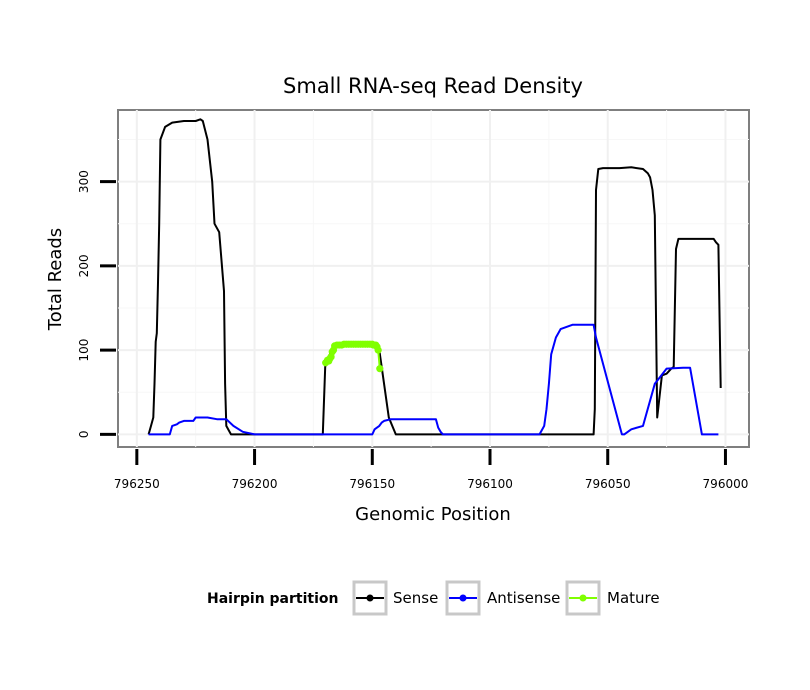 The height and width of the screenshot is (690, 810). Describe the element at coordinates (84, 350) in the screenshot. I see `y-tick-label: 100` at that location.